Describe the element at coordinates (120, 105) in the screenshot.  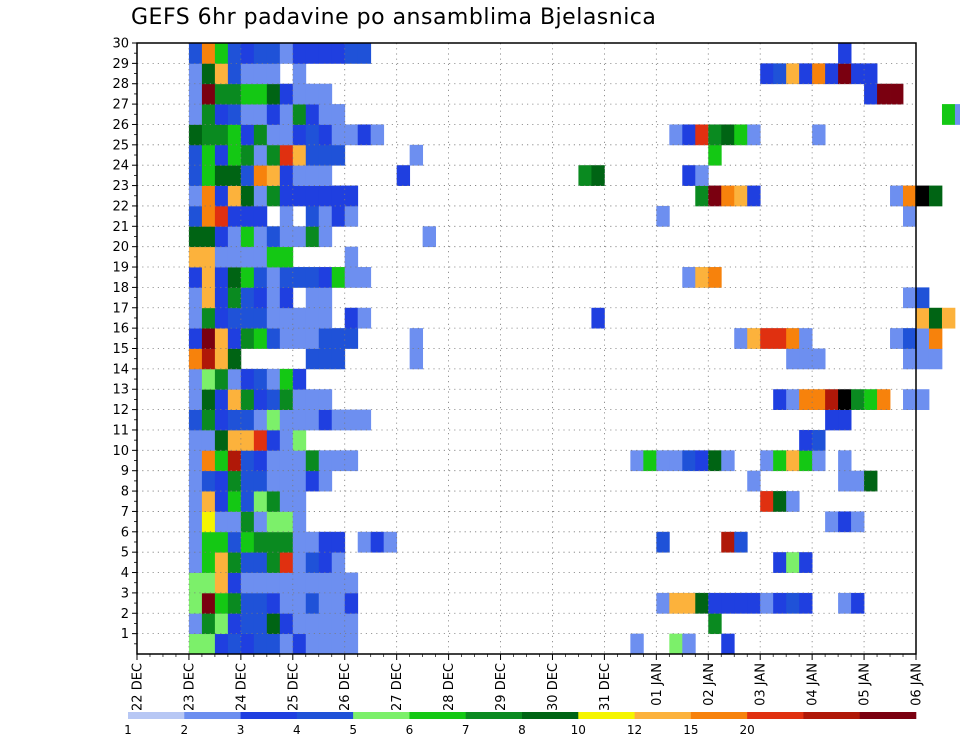
I see `y-tick-label-27: 27` at that location.